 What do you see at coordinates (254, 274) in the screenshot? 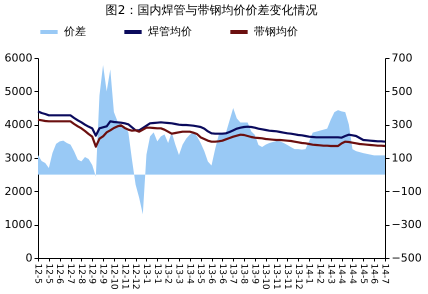
I see `x-tick-label: 13-9` at bounding box center [254, 274].